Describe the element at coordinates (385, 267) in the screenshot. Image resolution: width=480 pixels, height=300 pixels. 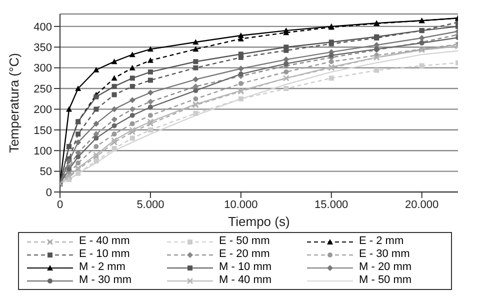
I see `legend-label: M - 20 mm` at that location.